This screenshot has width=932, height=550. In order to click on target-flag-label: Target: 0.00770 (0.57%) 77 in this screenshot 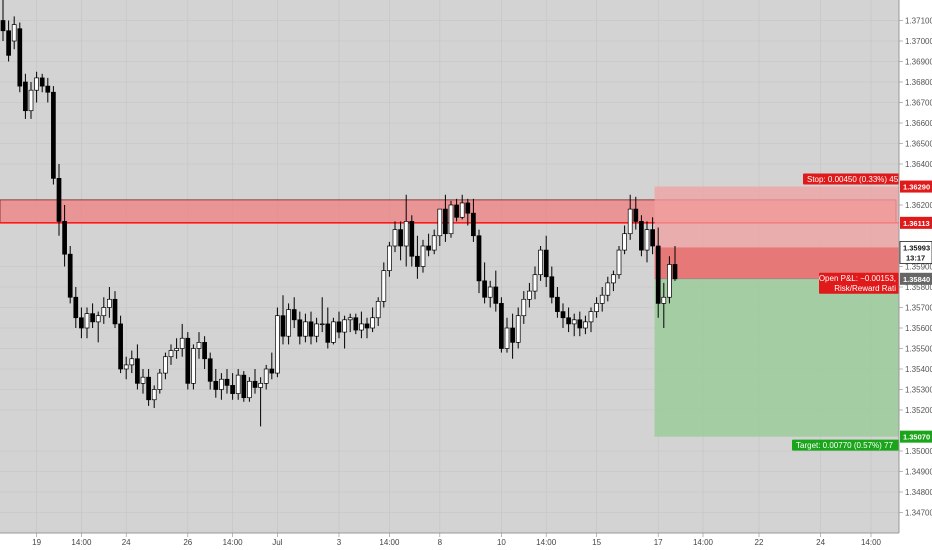, I will do `click(845, 445)`.